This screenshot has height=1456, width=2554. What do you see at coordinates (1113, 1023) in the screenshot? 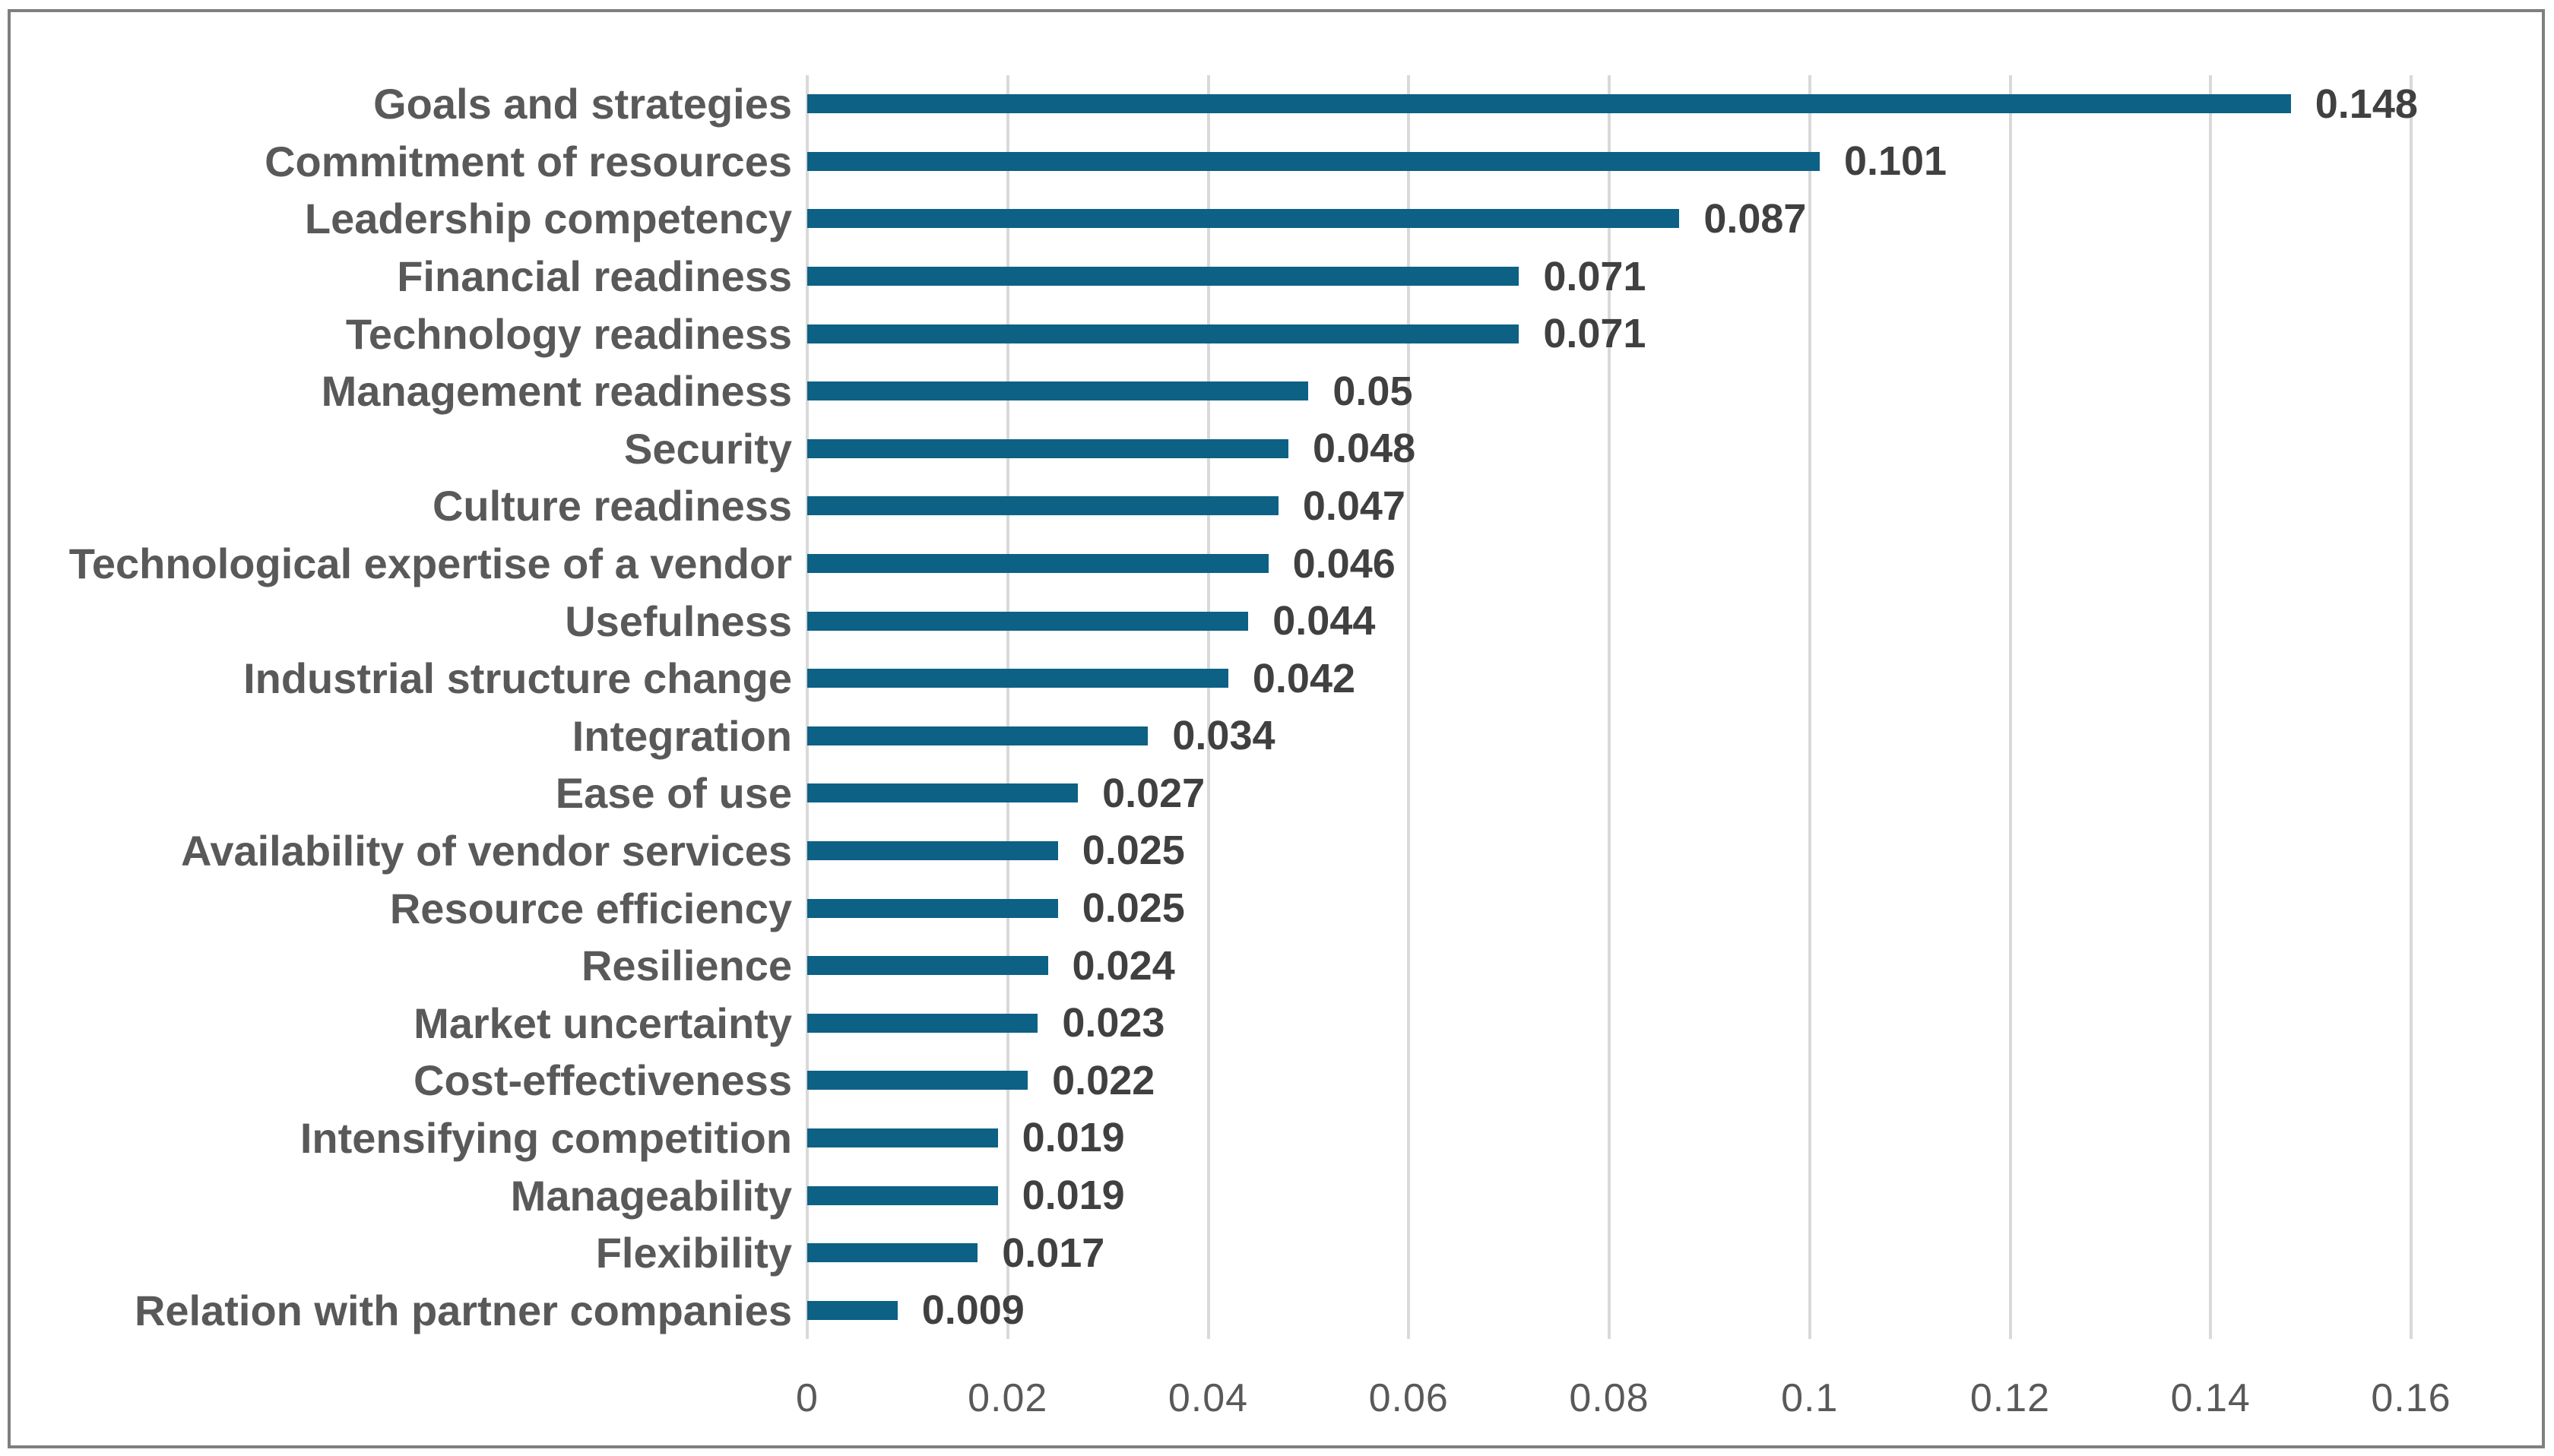
I see `value-label: 0.023` at bounding box center [1113, 1023].